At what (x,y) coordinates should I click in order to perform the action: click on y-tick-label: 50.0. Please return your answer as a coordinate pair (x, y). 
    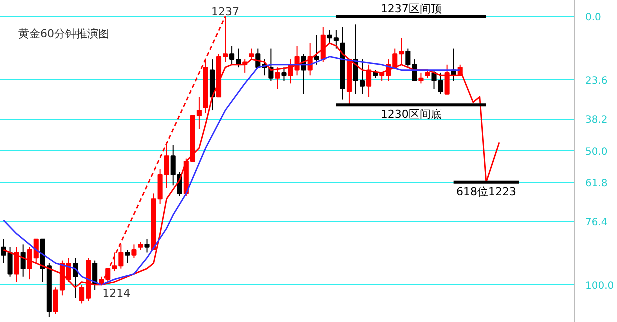
    Looking at the image, I should click on (597, 152).